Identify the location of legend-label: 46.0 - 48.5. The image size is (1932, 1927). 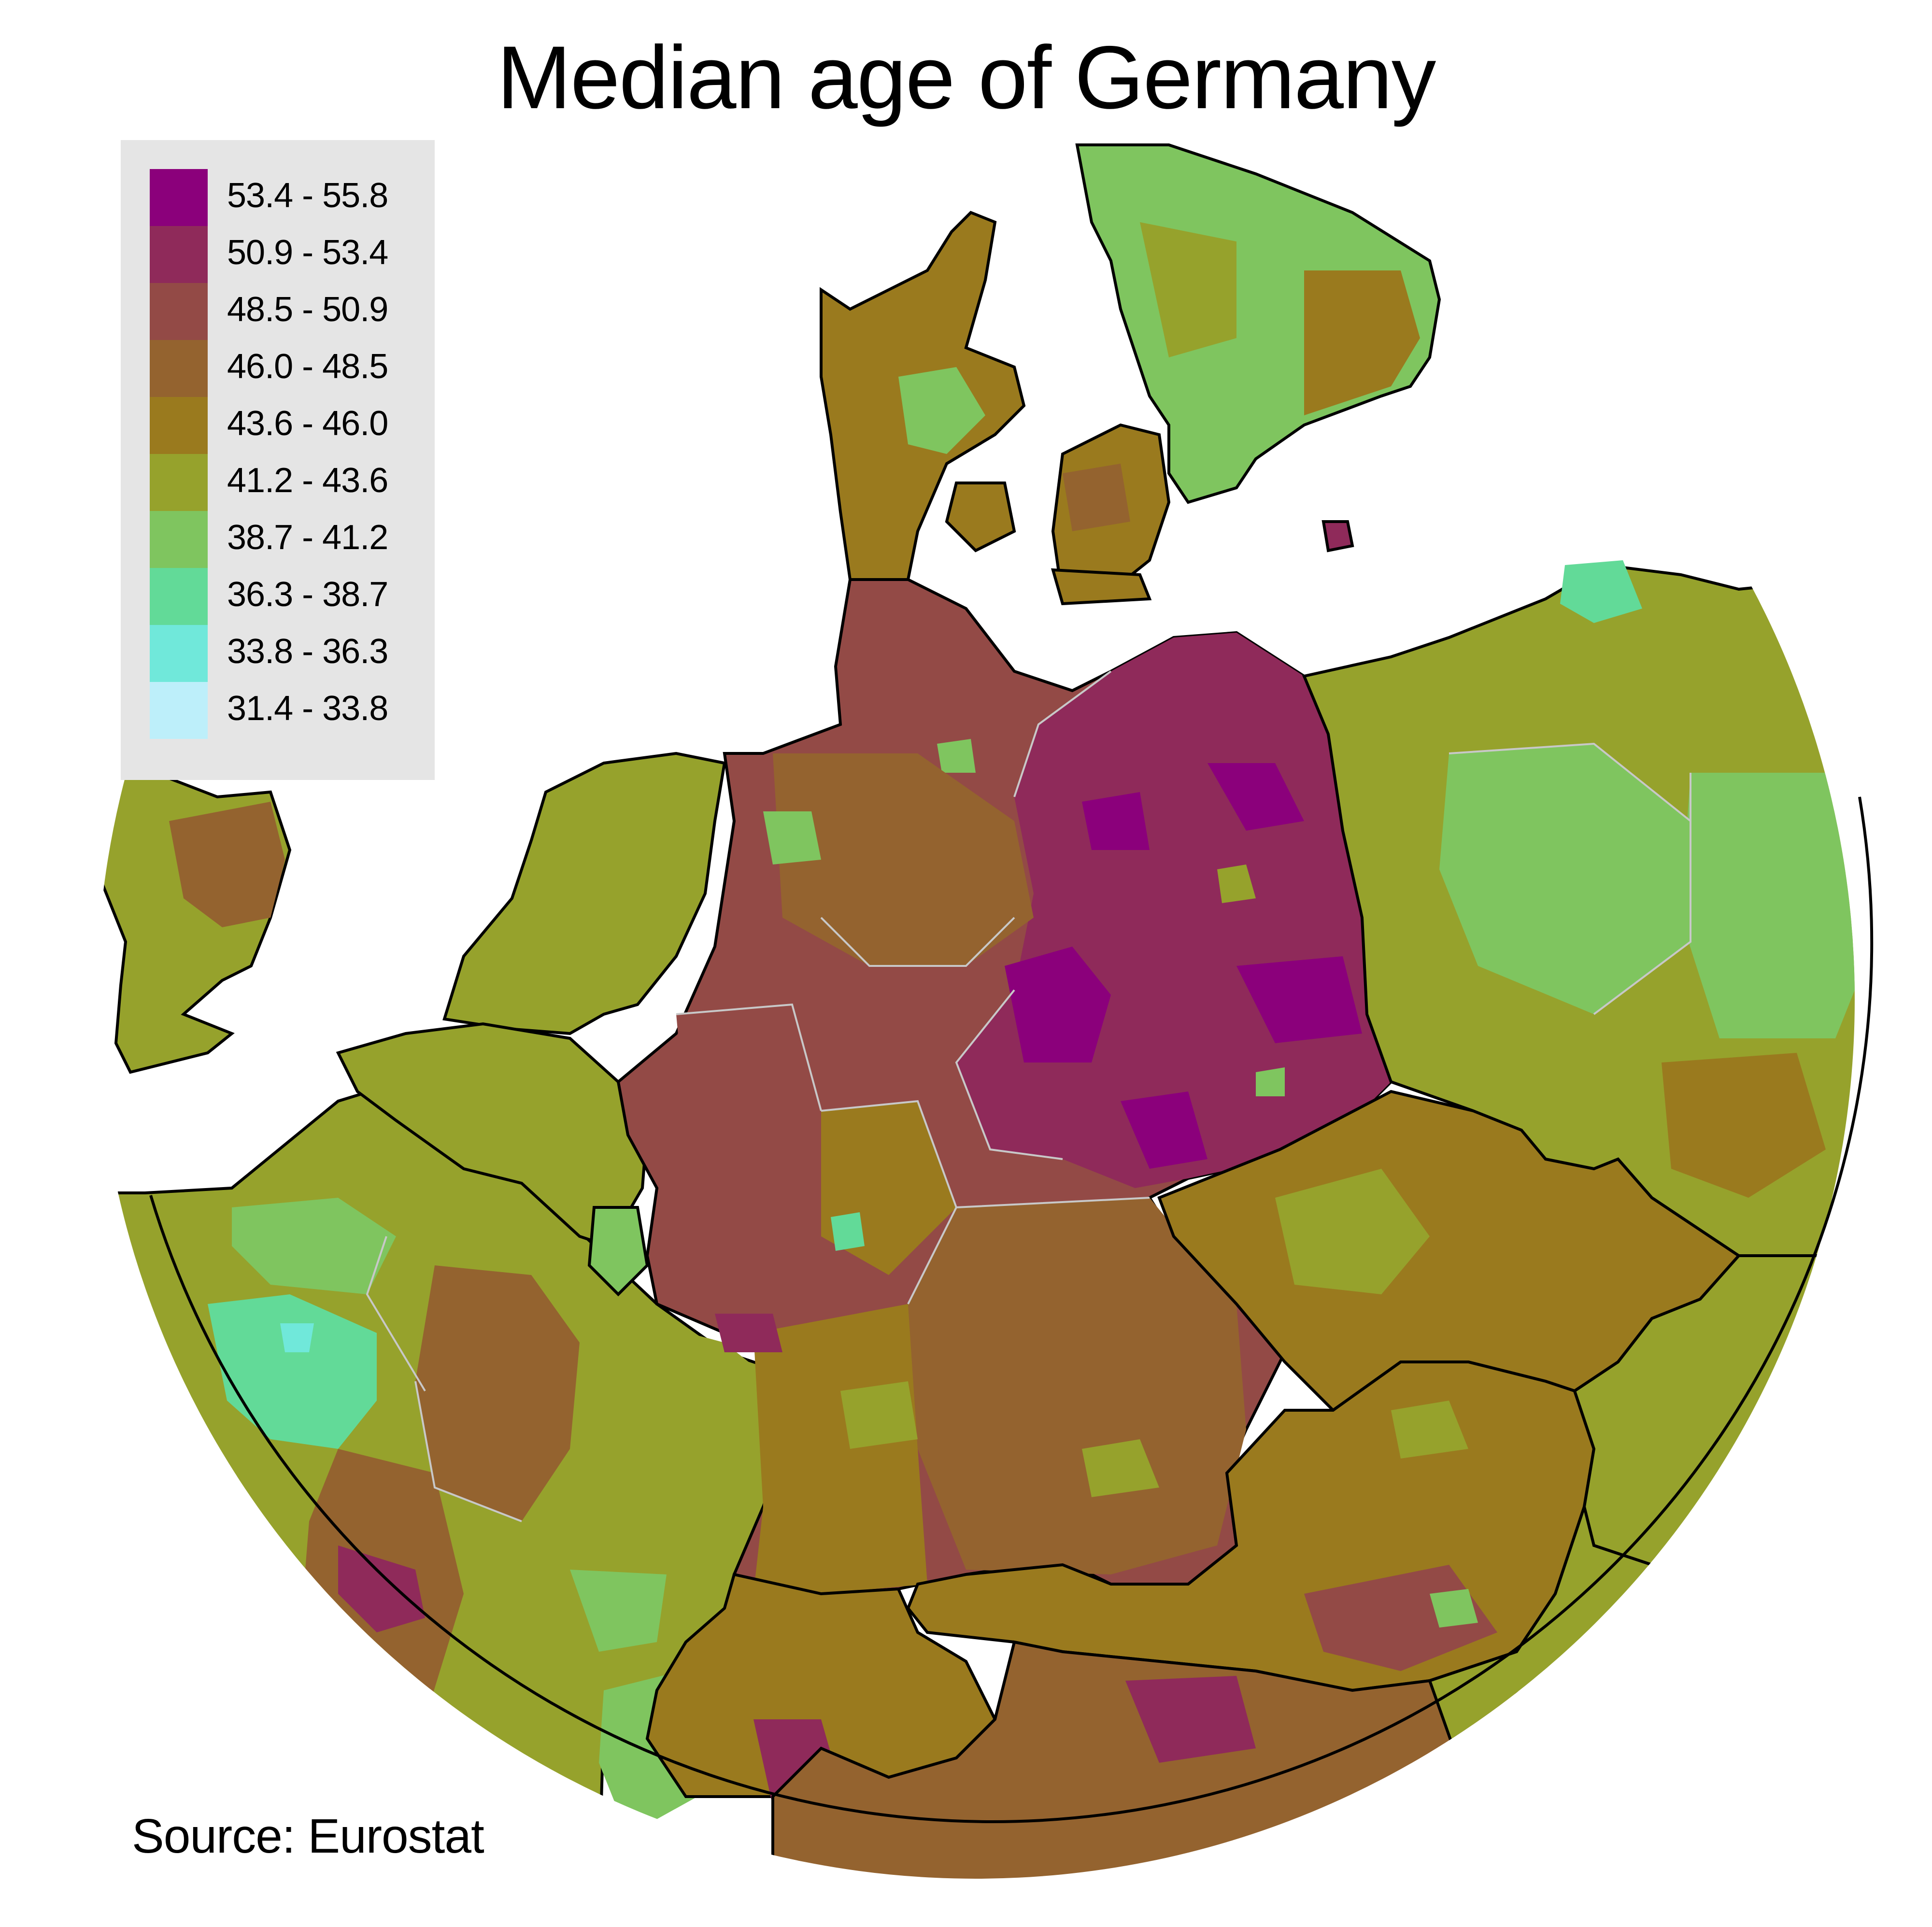
(307, 366).